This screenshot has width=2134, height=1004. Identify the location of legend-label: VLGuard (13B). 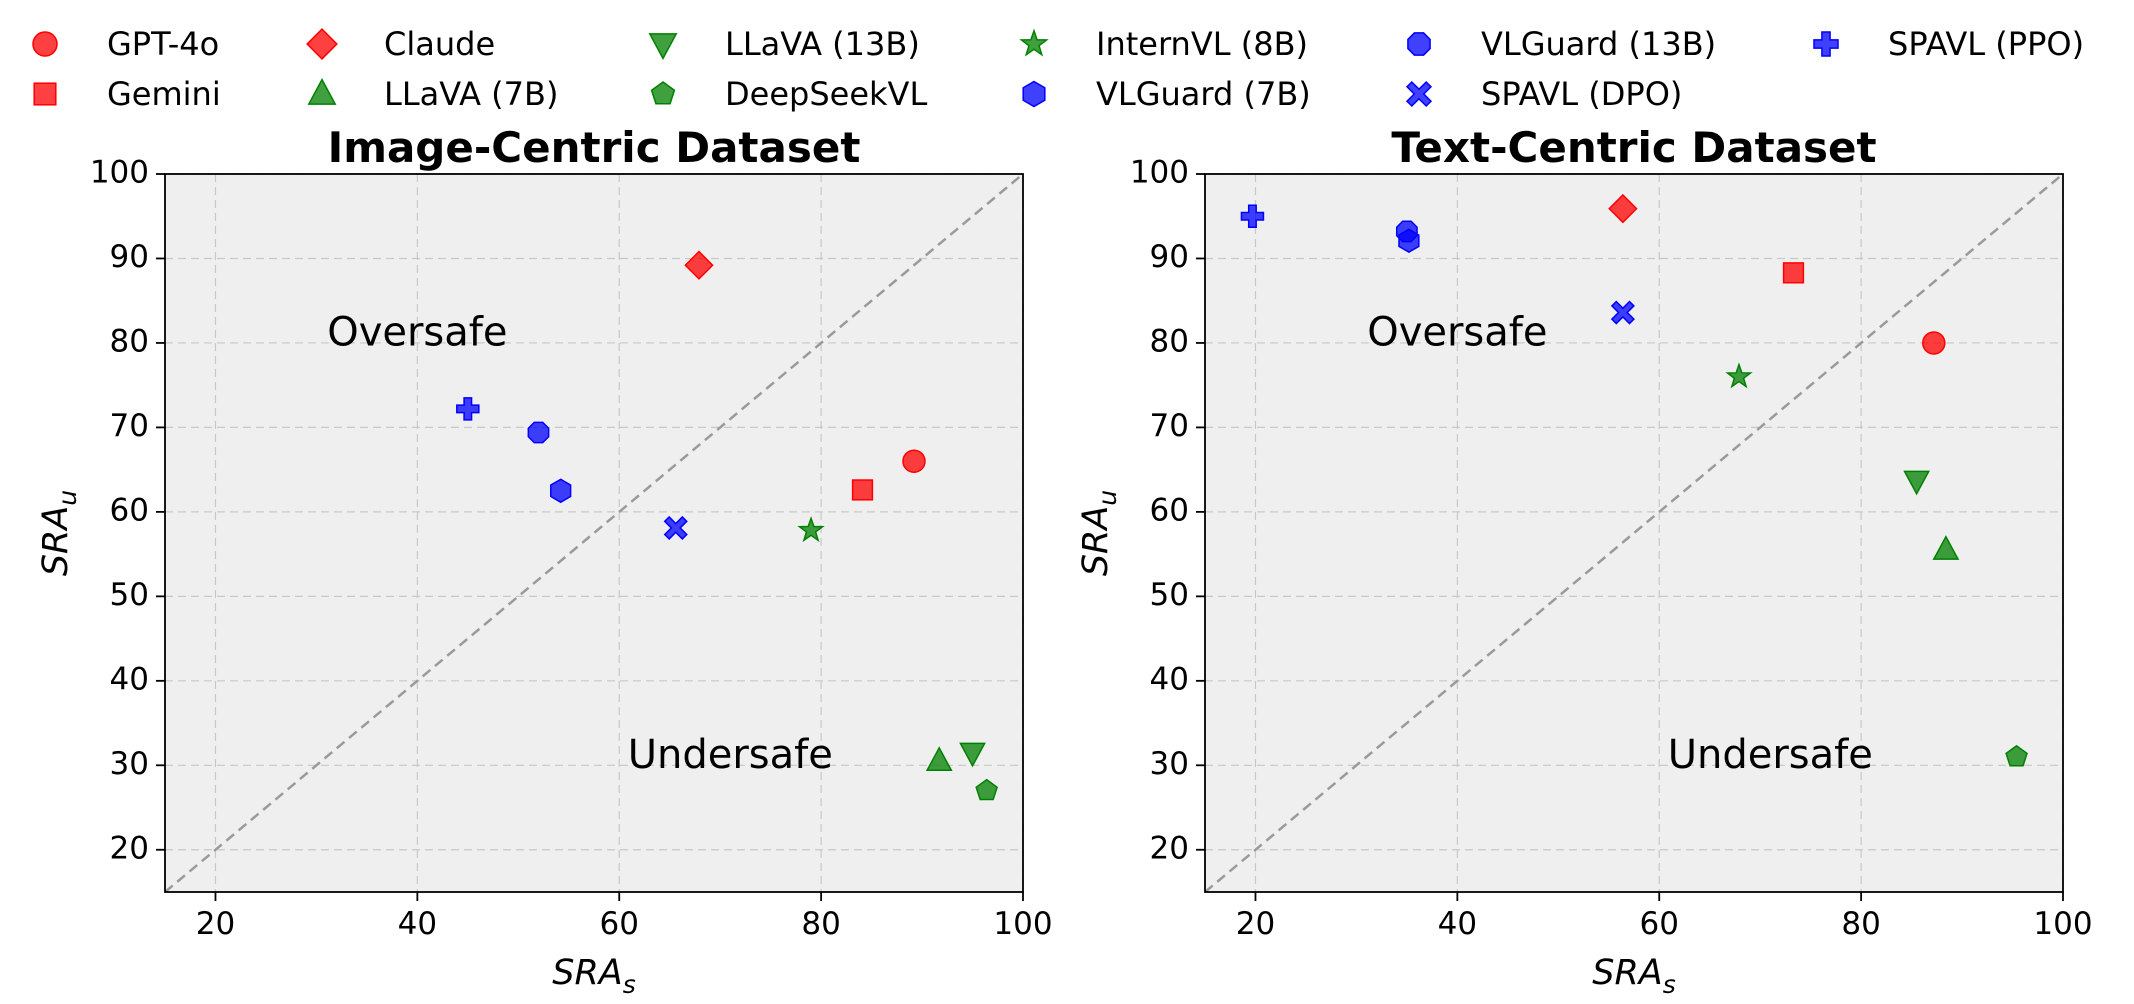
(1599, 44).